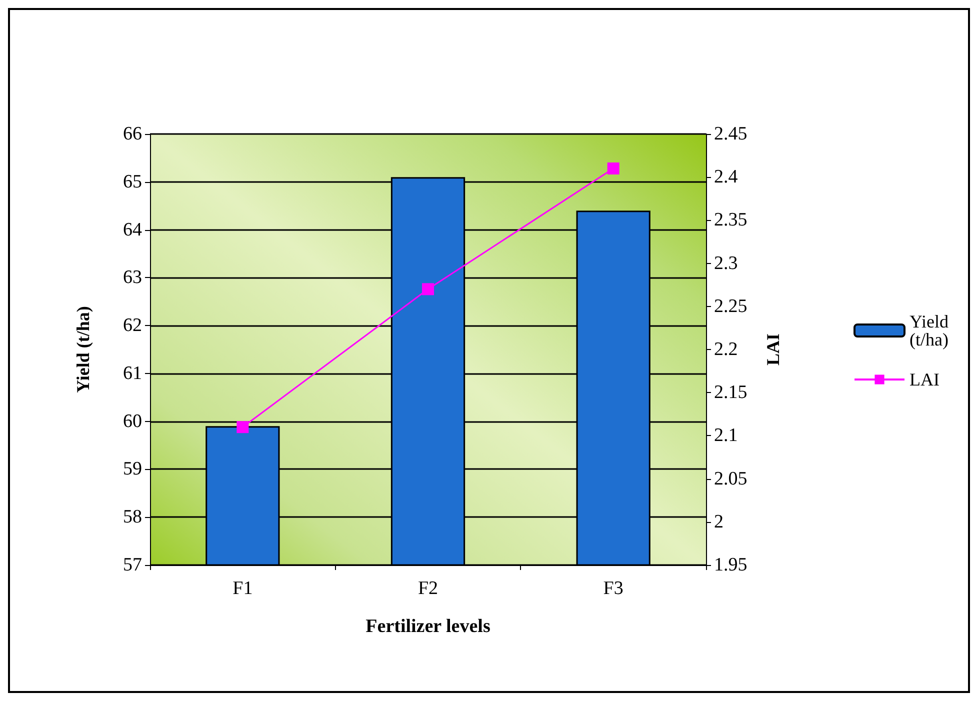 This screenshot has height=703, width=980. Describe the element at coordinates (932, 331) in the screenshot. I see `legend-label: Yield (t/ha)` at that location.